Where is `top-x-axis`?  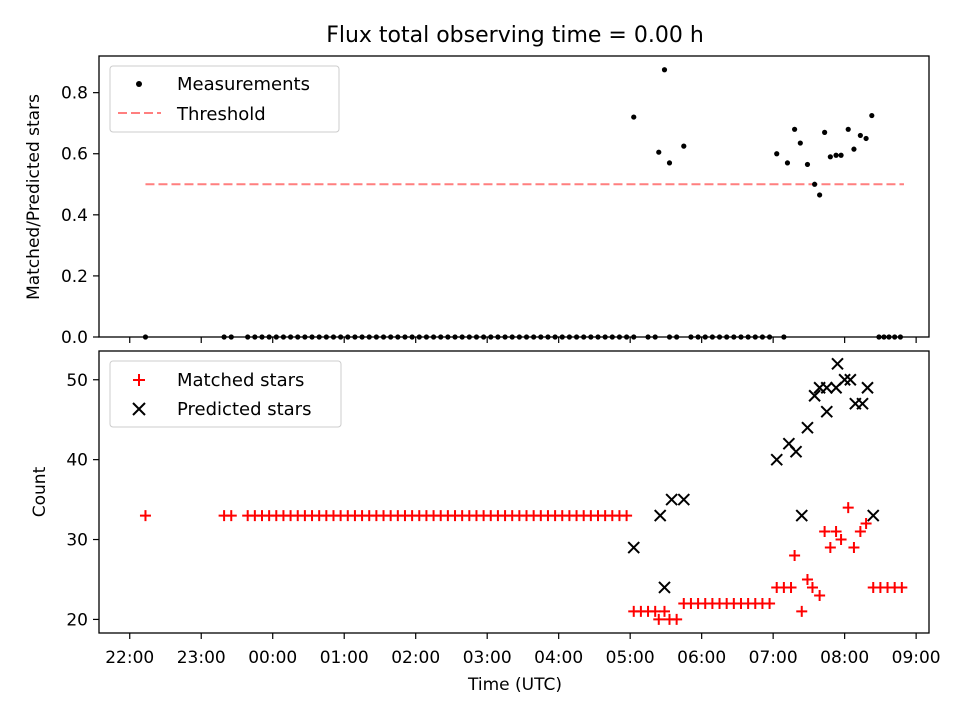 top-x-axis is located at coordinates (523, 340).